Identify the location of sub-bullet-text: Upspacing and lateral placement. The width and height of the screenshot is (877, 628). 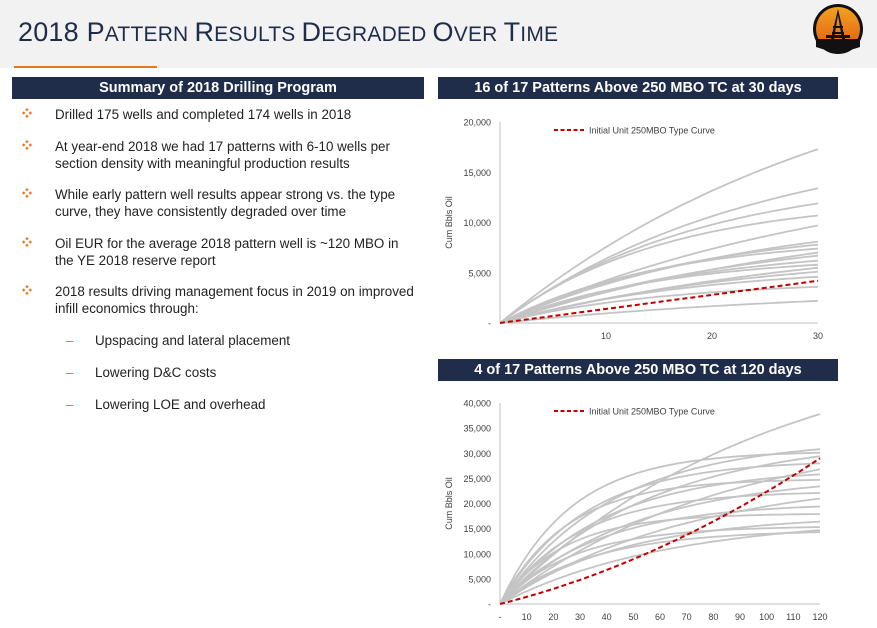
(193, 340).